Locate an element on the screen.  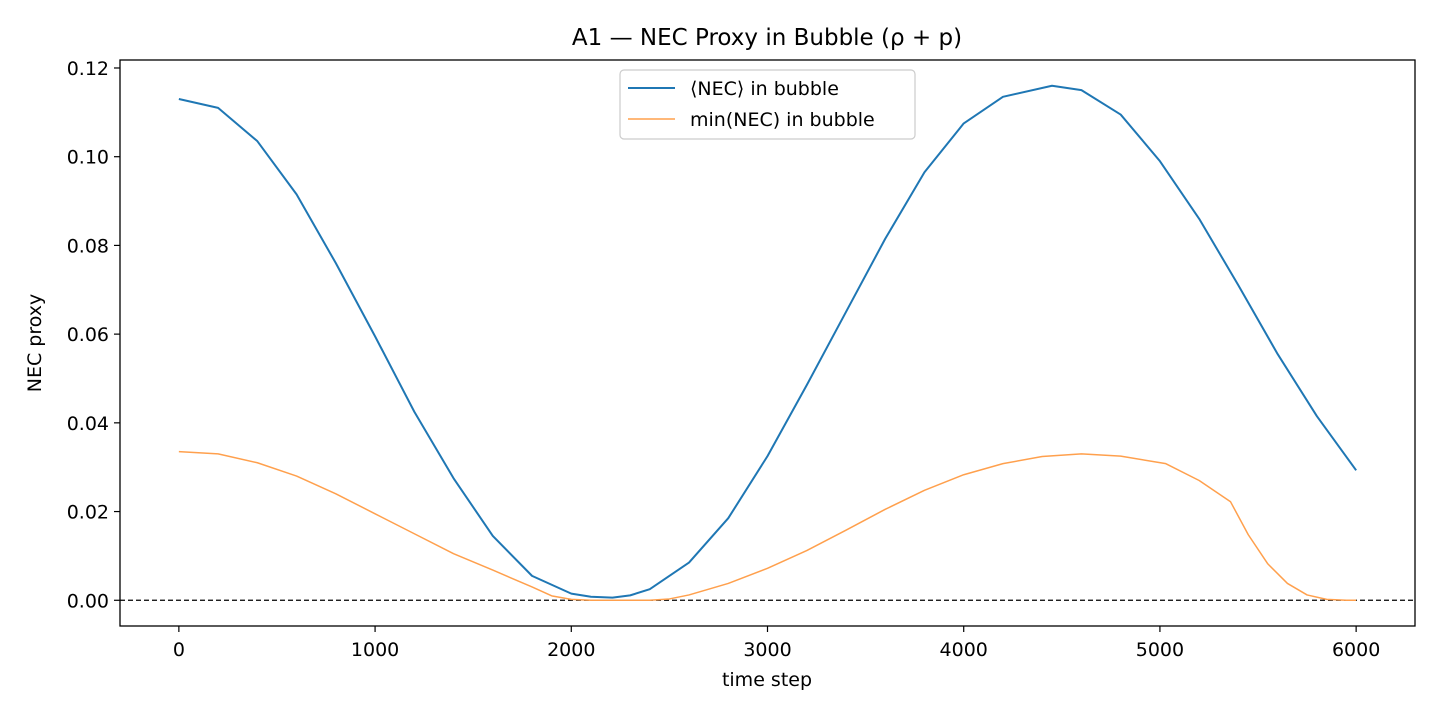
x-tick-label: 2000 is located at coordinates (571, 650).